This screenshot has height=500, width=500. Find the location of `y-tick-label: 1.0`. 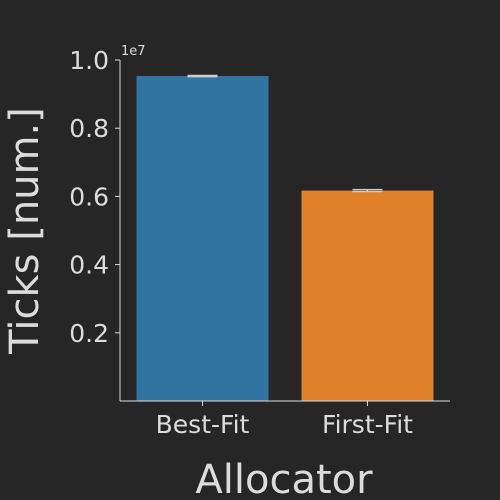

y-tick-label: 1.0 is located at coordinates (89, 60).